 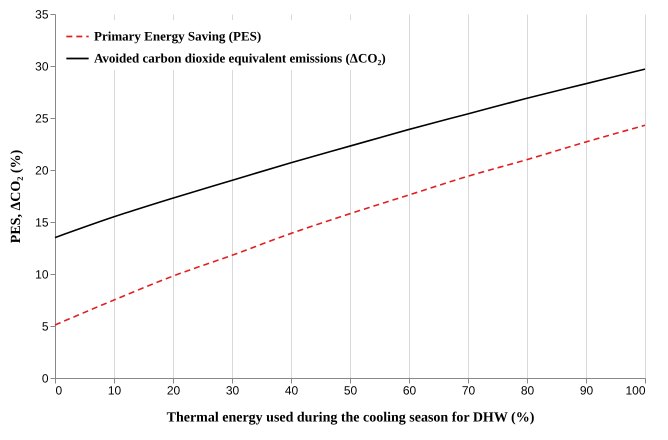 I want to click on x-tick-label: 40, so click(x=291, y=391).